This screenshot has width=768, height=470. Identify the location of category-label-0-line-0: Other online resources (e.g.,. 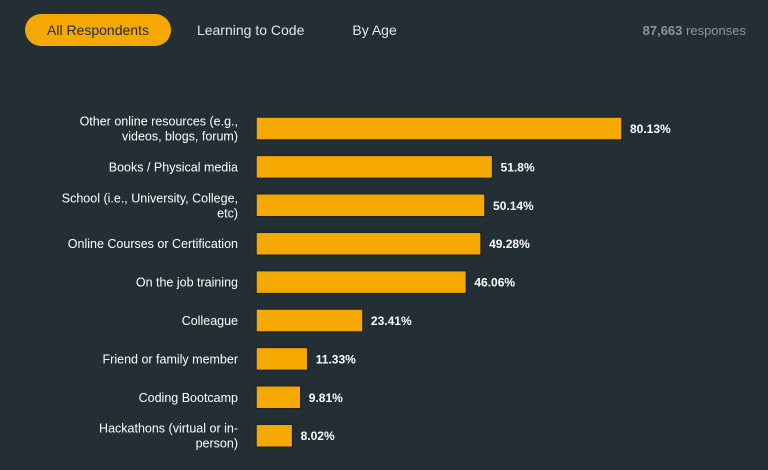
(159, 122).